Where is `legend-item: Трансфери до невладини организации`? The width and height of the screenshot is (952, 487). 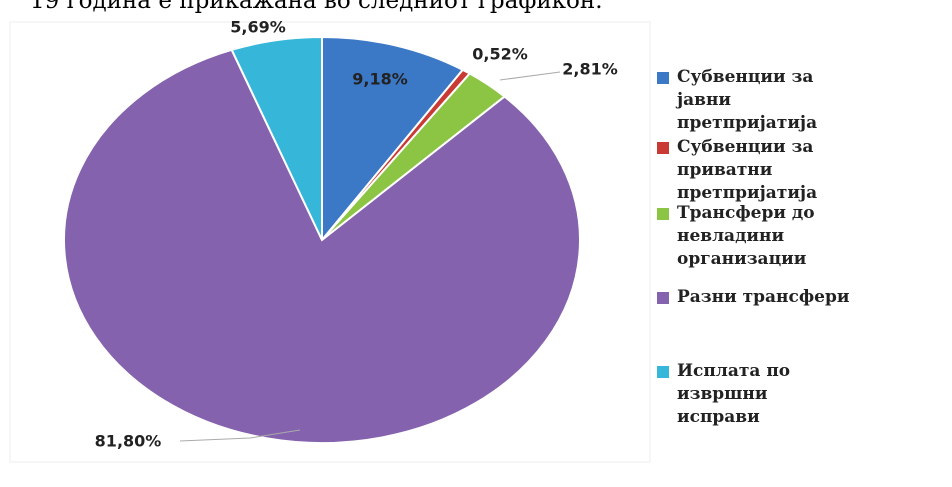
legend-item: Трансфери до невладини организации is located at coordinates (803, 236).